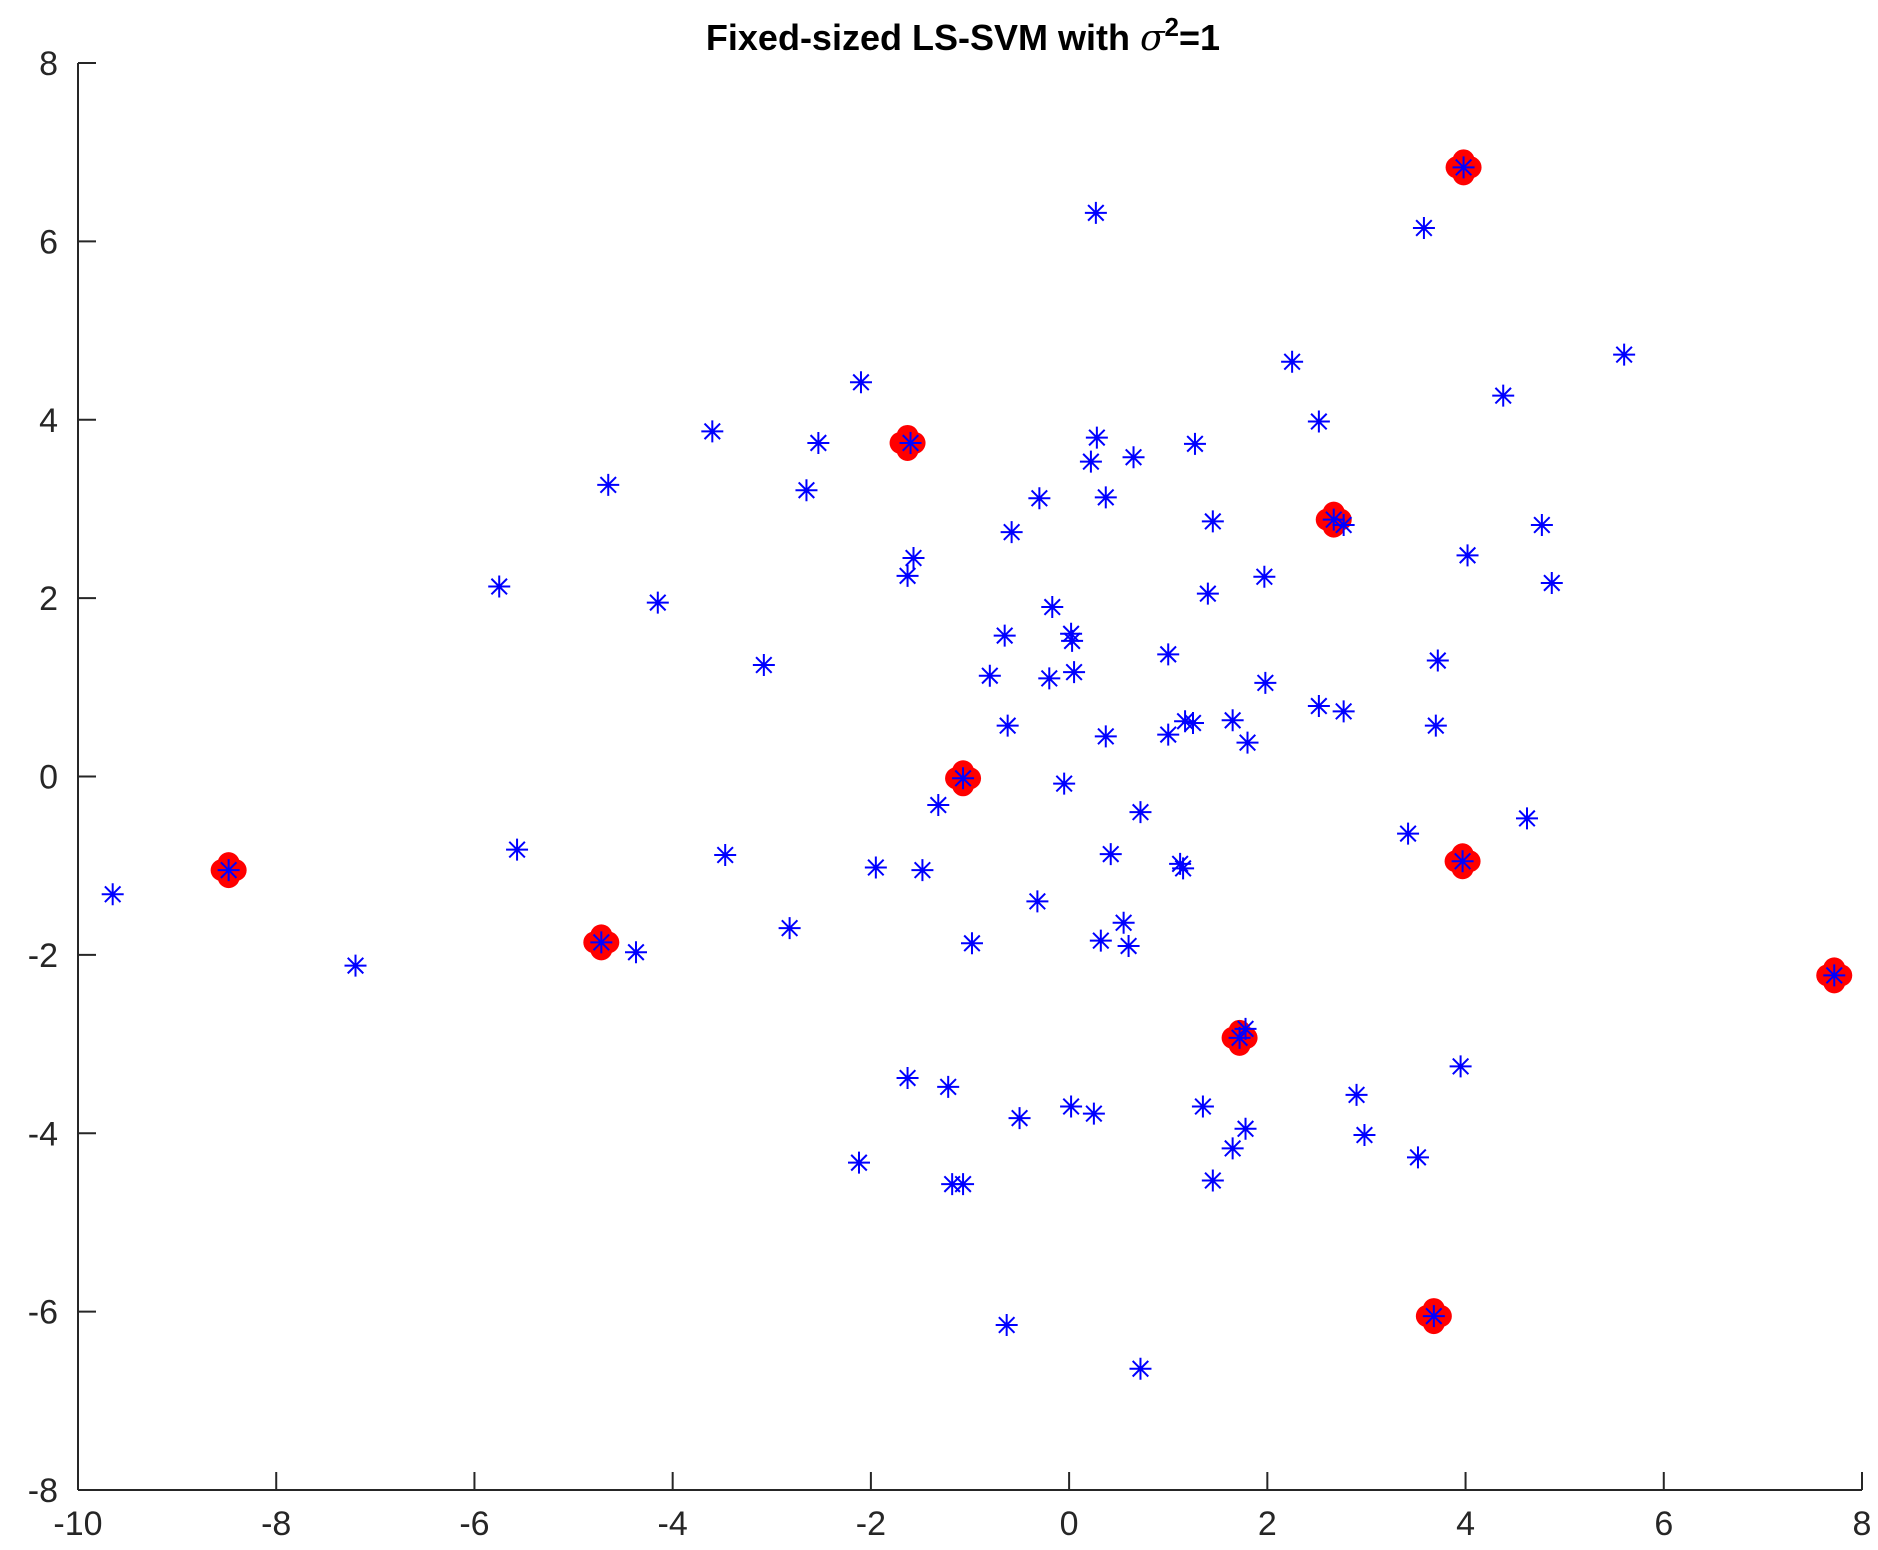 This screenshot has height=1550, width=1878. Describe the element at coordinates (43, 1134) in the screenshot. I see `y-tick-label: -4` at that location.